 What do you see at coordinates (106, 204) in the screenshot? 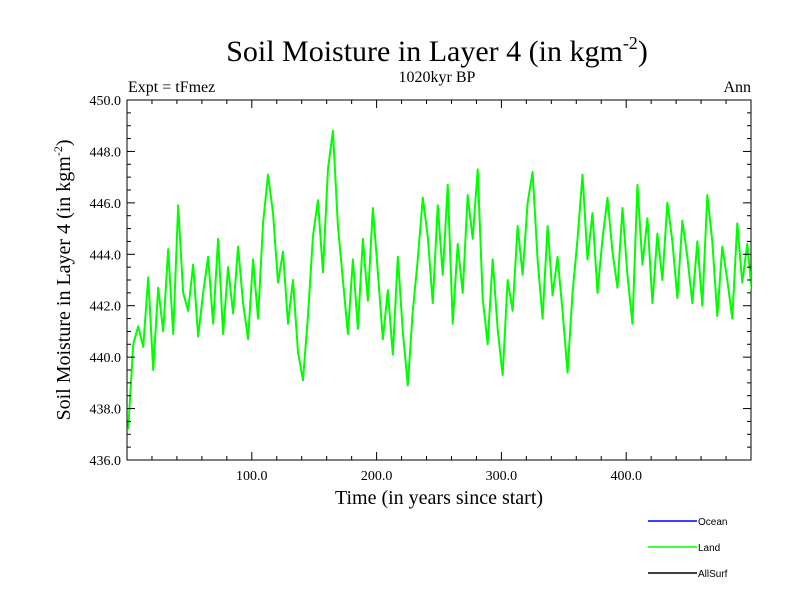
I see `y-tick-label: 446.0` at bounding box center [106, 204].